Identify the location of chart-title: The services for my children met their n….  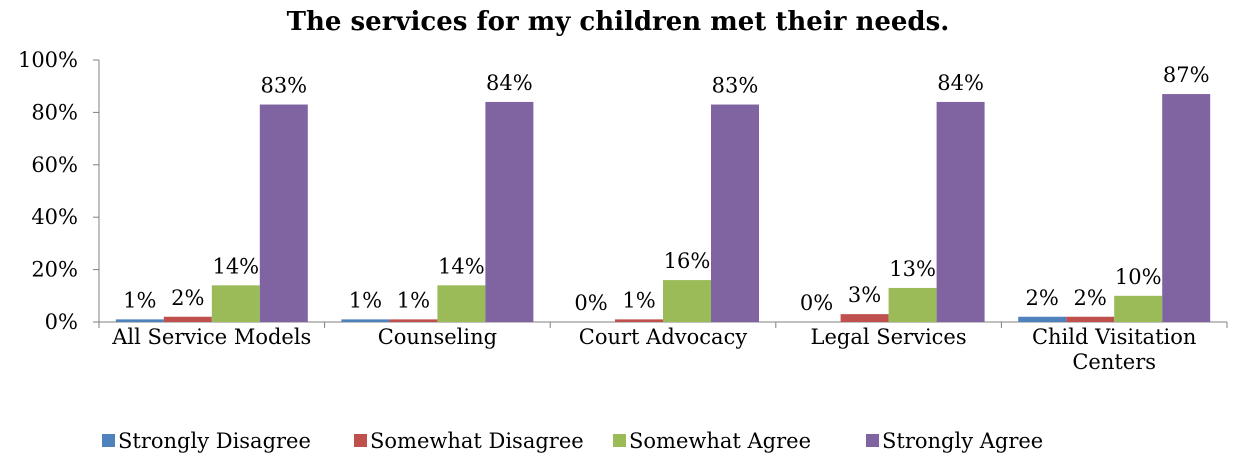
(618, 22).